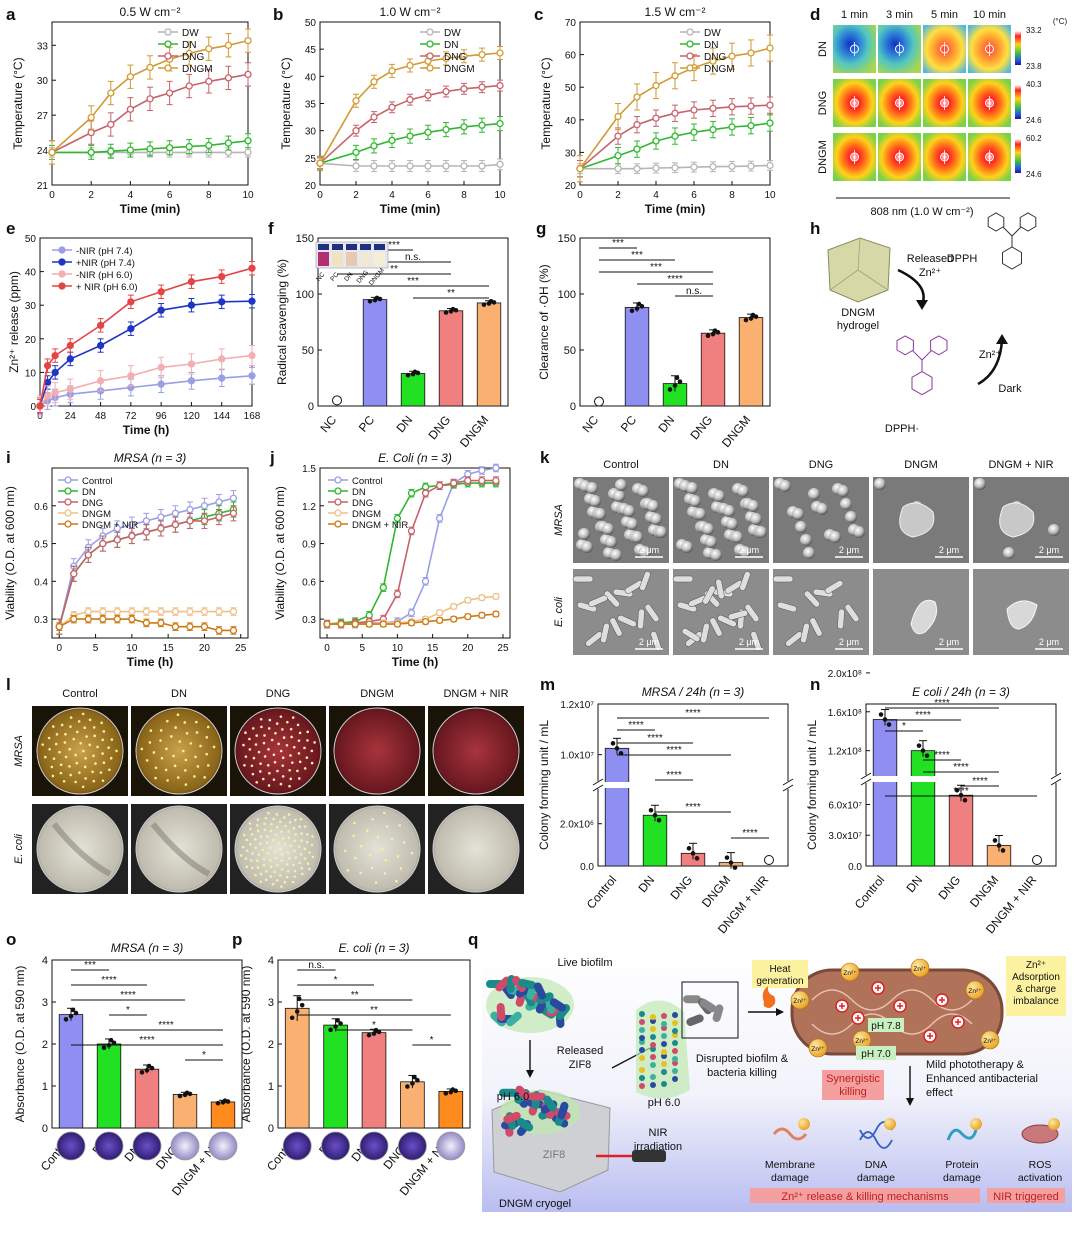  I want to click on mechanism-label: damage, so click(790, 1178).